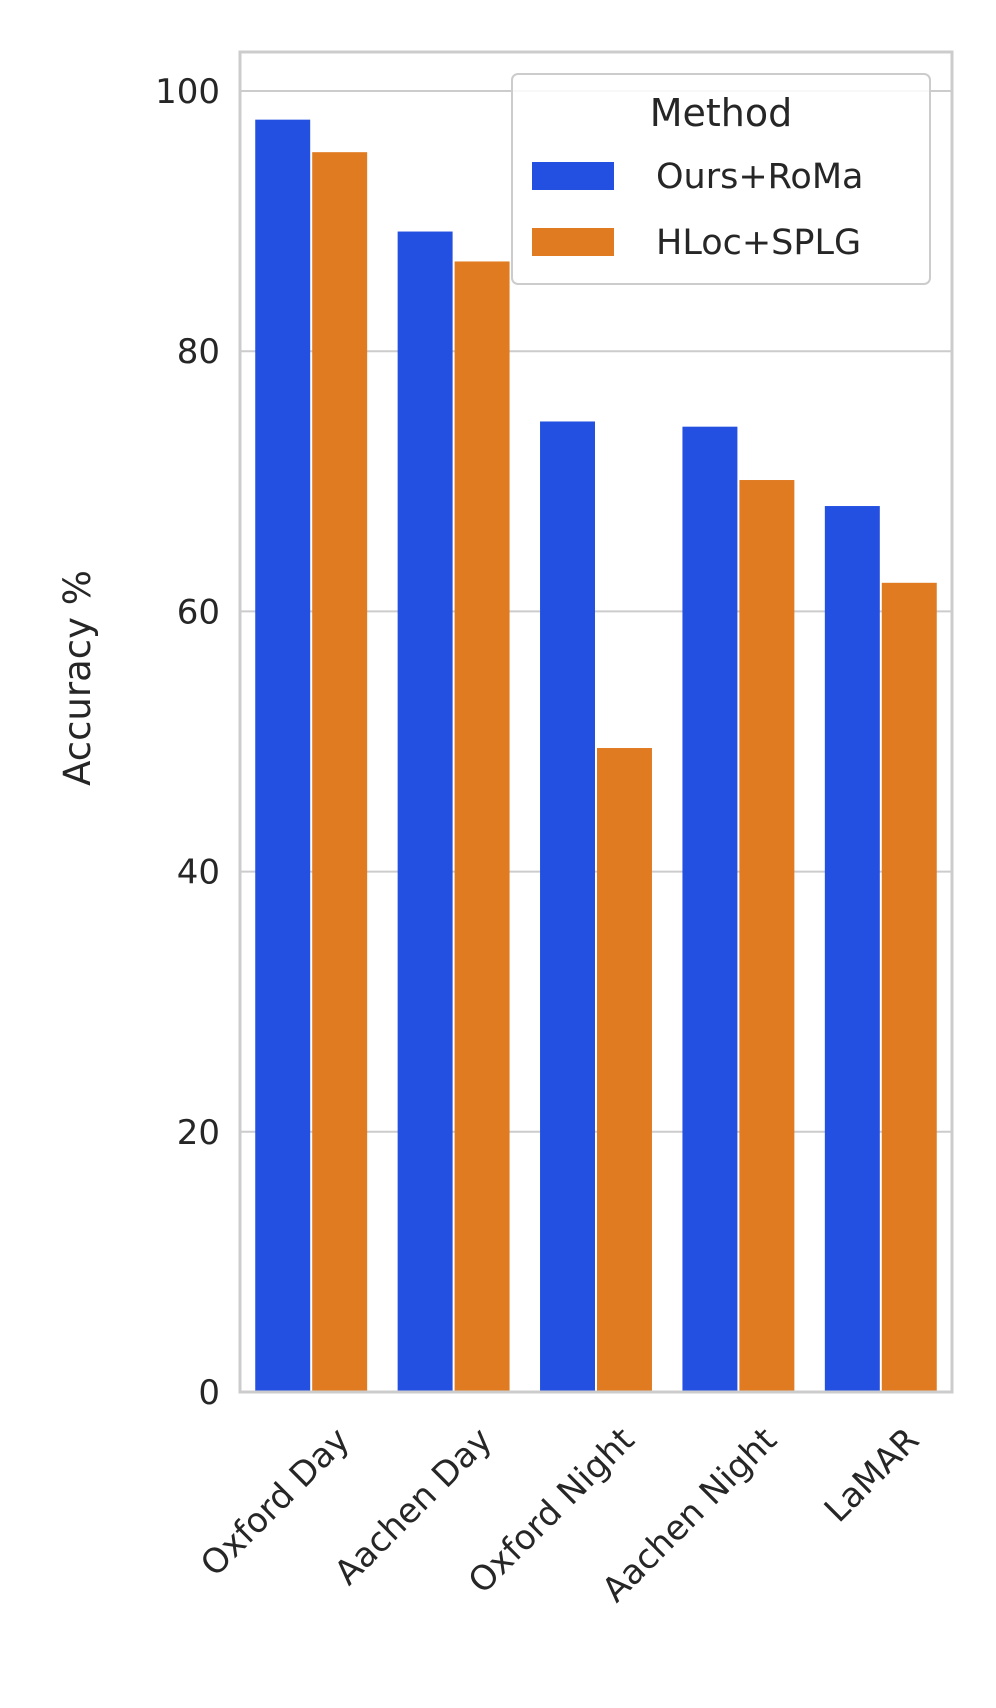 The width and height of the screenshot is (996, 1708). What do you see at coordinates (721, 113) in the screenshot?
I see `legend-title: Method` at bounding box center [721, 113].